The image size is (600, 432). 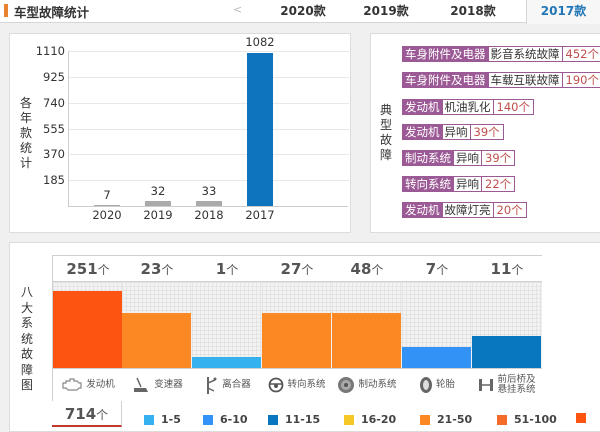 I want to click on tab-2019: 2019款, so click(x=386, y=11).